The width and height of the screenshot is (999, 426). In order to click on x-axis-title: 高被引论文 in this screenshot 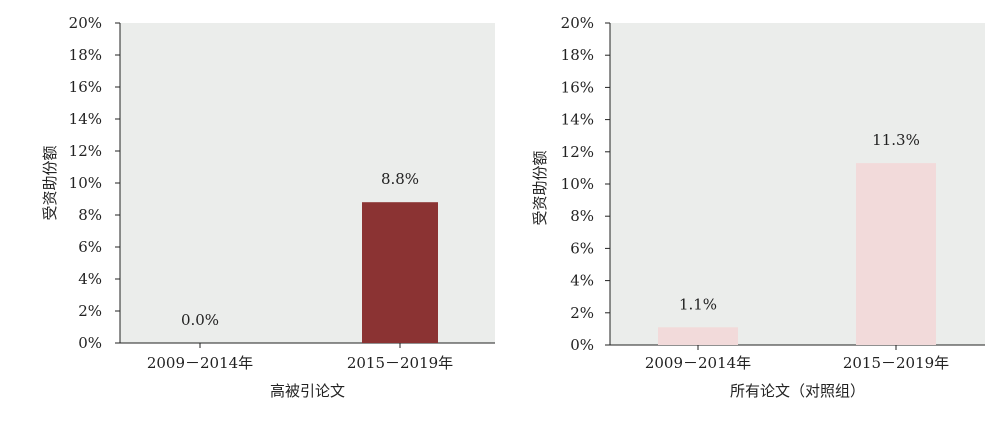, I will do `click(307, 391)`.